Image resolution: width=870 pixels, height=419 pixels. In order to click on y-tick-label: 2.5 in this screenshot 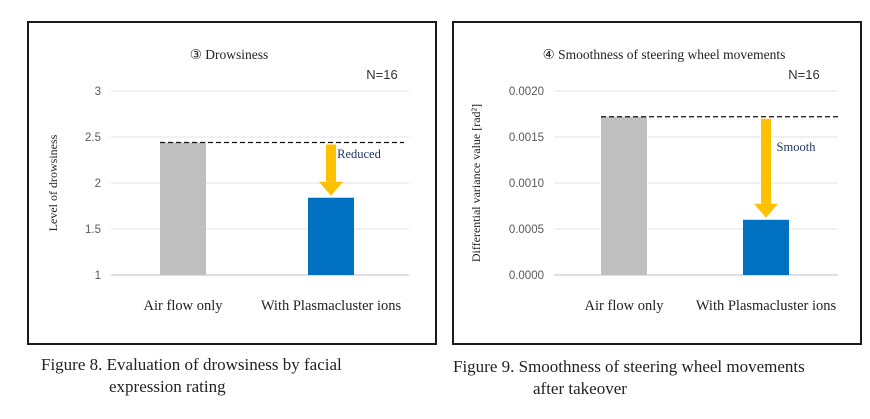, I will do `click(93, 138)`.